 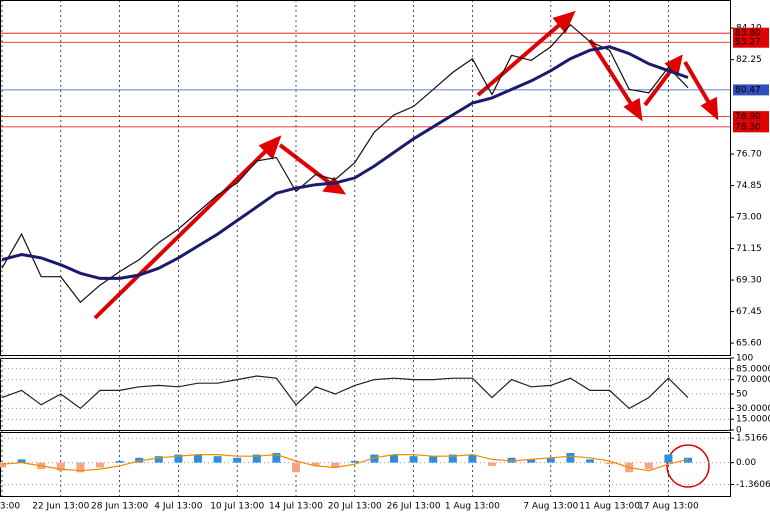 I want to click on y-tick-label: 70.0000, so click(x=753, y=380).